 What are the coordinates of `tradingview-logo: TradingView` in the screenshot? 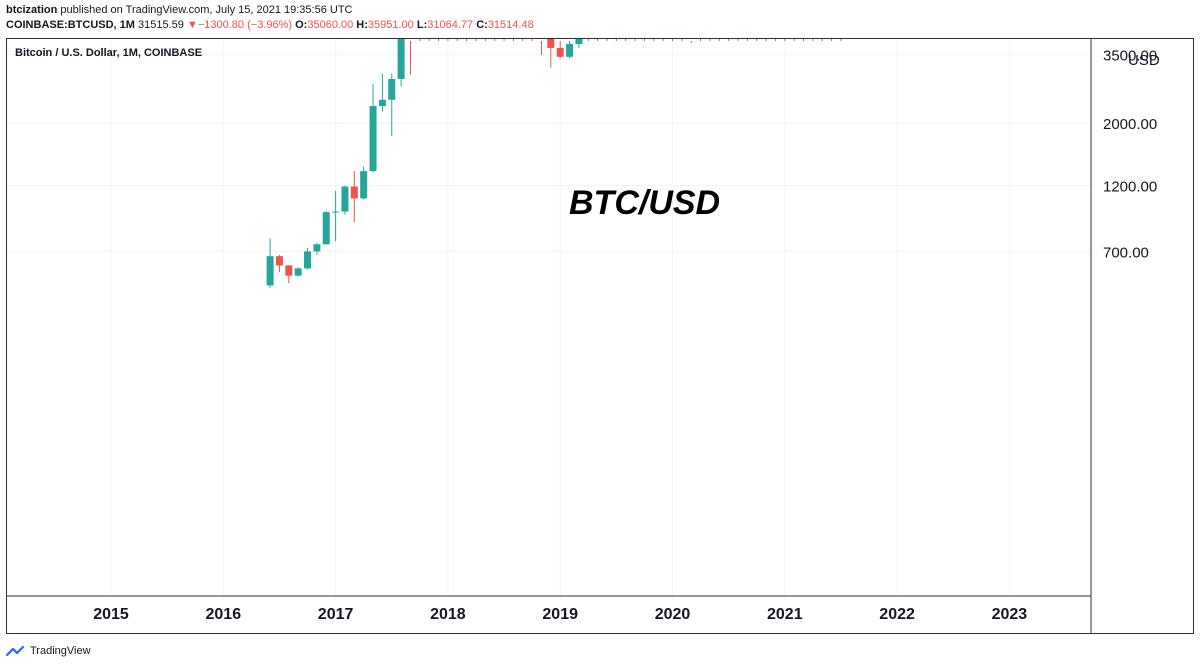 It's located at (48, 651).